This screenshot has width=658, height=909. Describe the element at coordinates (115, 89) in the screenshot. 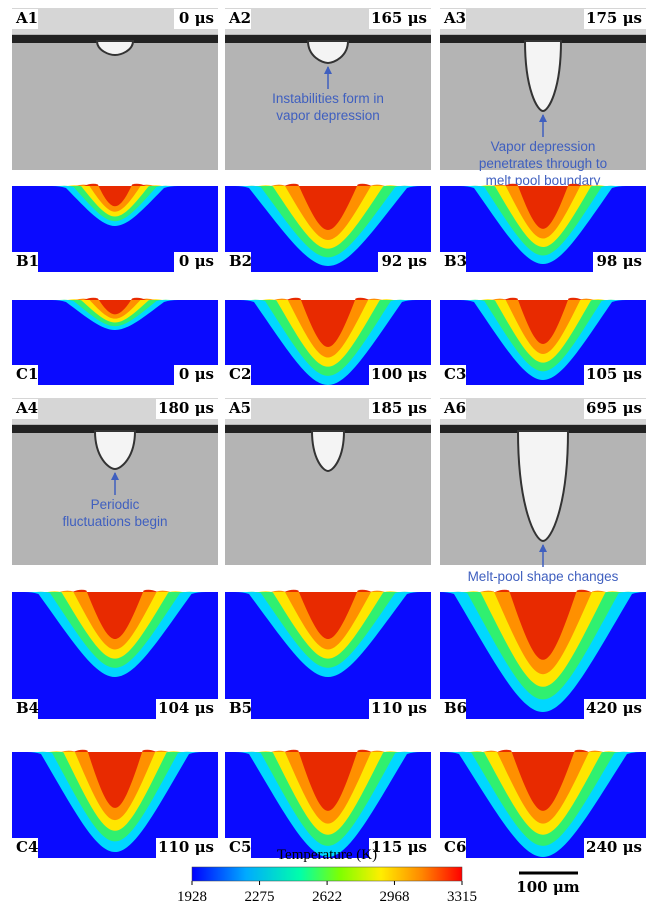

I see `panel: A1 0 μs` at that location.